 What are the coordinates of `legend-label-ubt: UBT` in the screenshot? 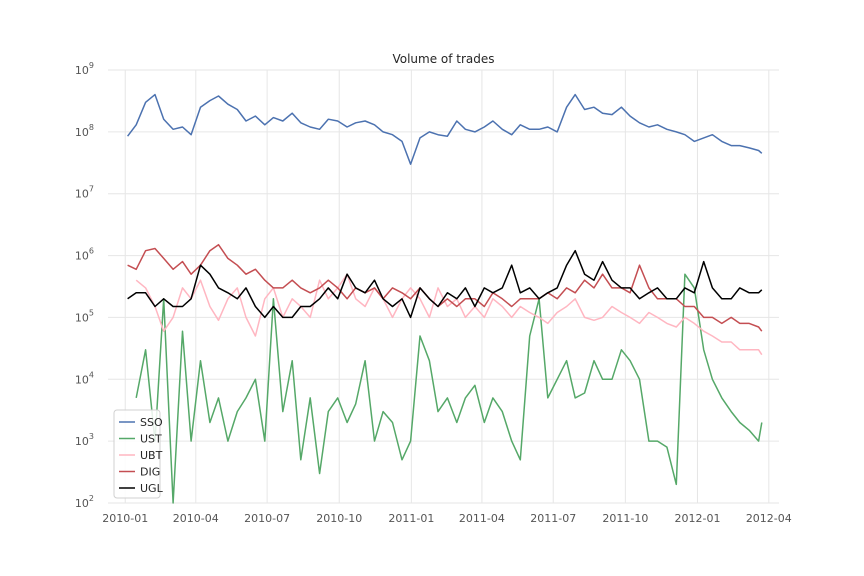 It's located at (151, 455).